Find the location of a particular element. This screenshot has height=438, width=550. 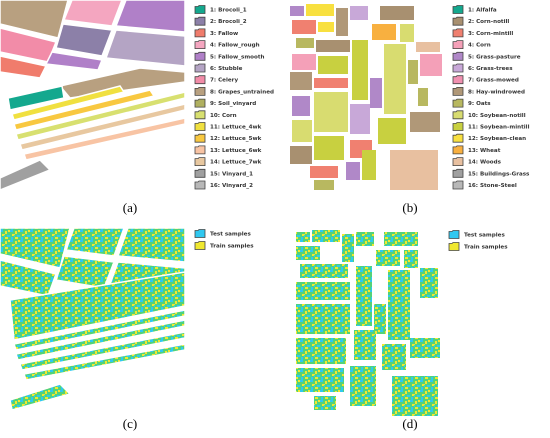

legend-label: 11: Soybean-mintill is located at coordinates (499, 128).